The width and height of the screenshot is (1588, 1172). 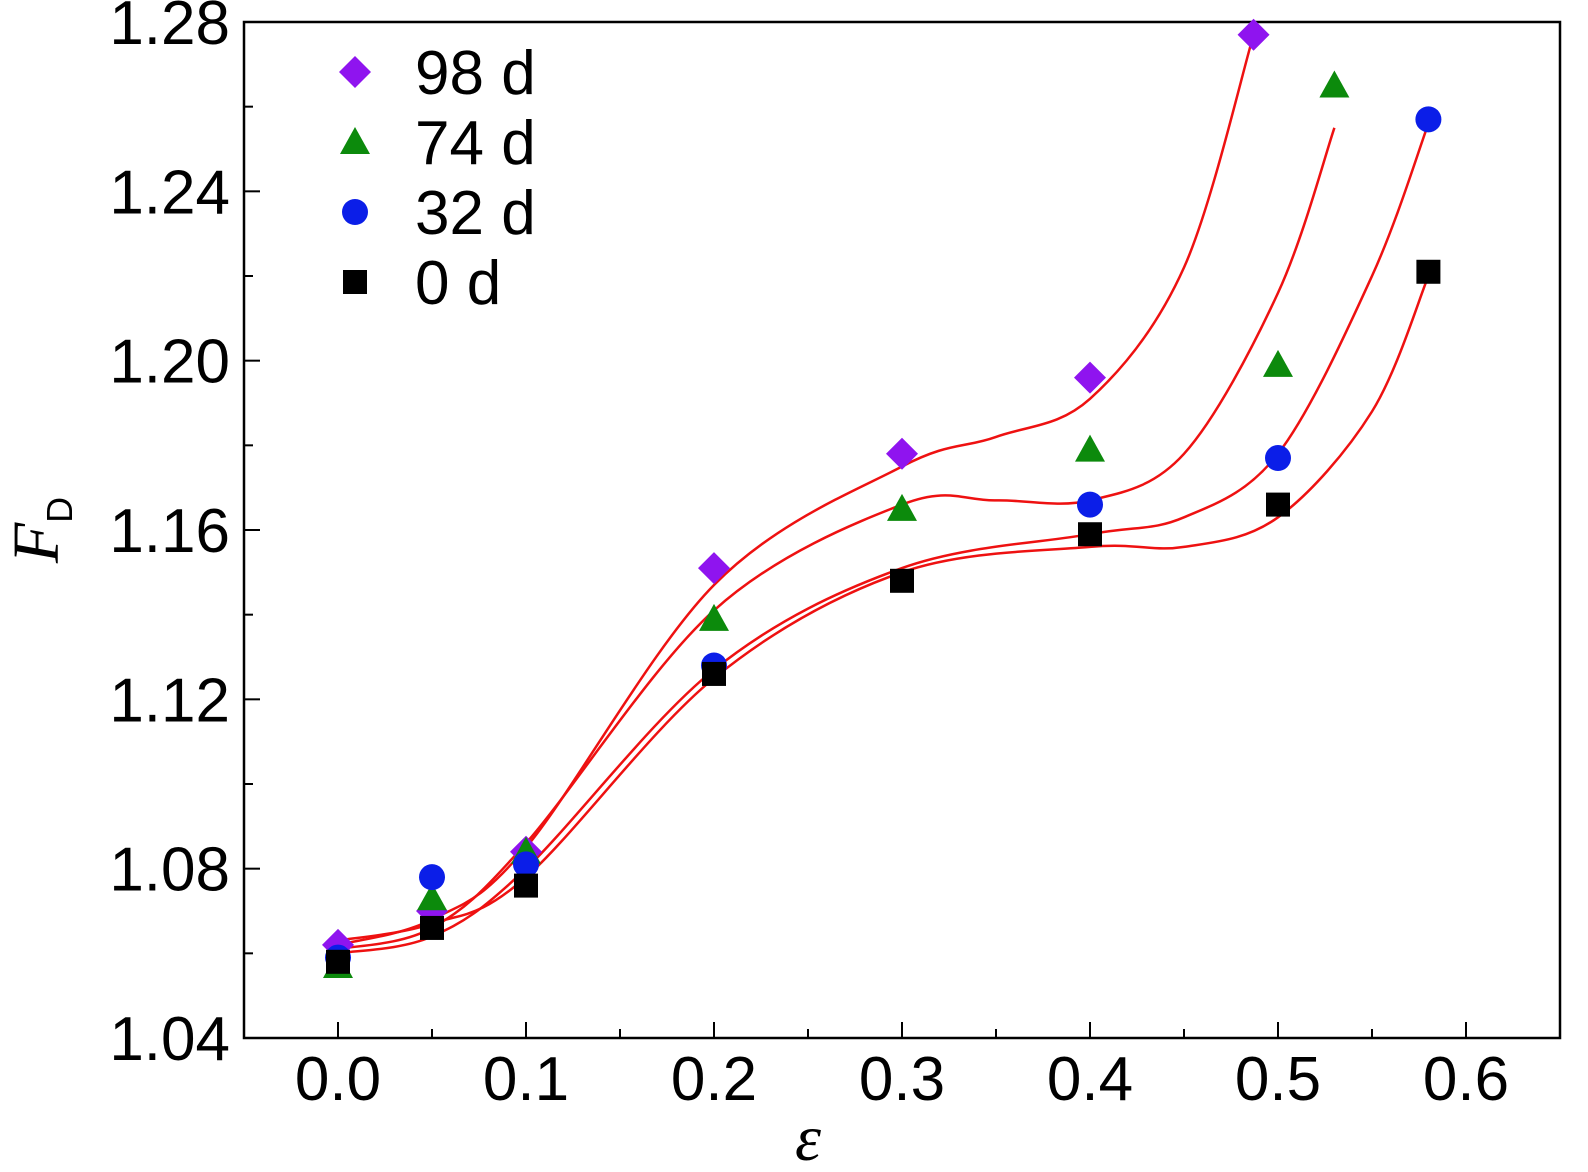 What do you see at coordinates (526, 1079) in the screenshot?
I see `x-tick-label: 0.1` at bounding box center [526, 1079].